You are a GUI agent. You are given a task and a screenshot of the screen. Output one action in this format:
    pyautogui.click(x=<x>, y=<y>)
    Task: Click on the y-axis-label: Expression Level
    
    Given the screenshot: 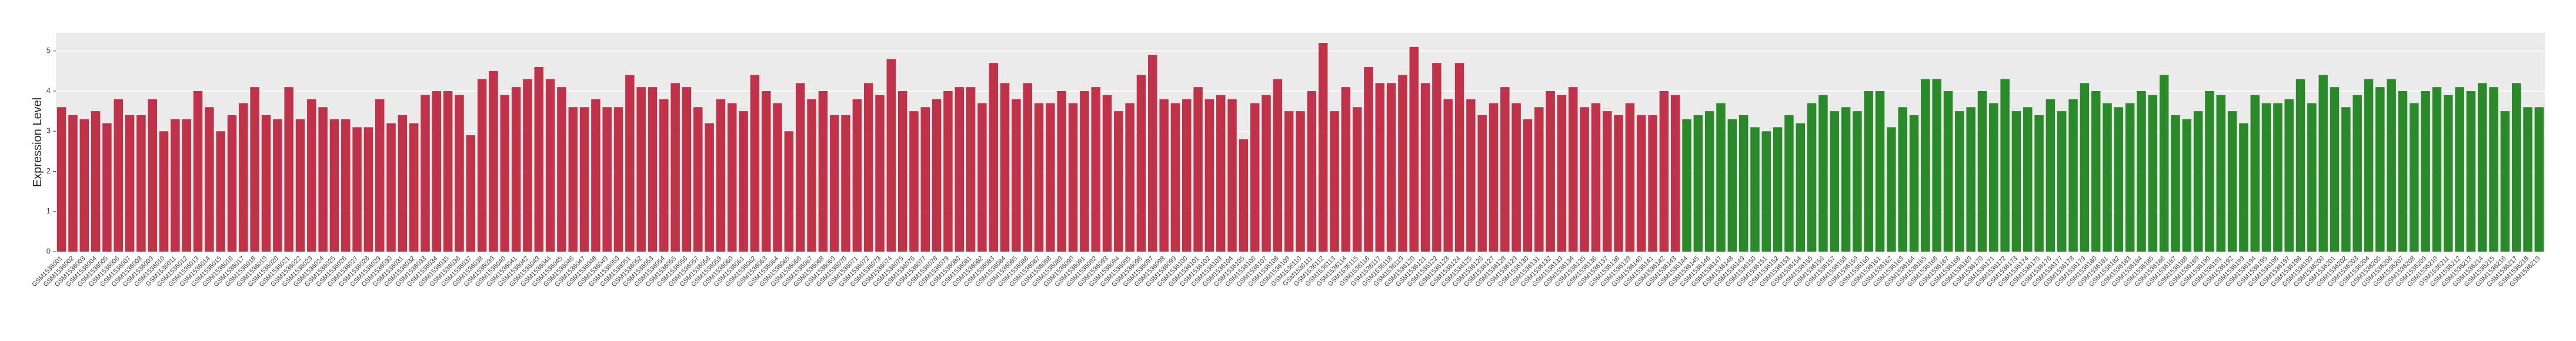 What is the action you would take?
    pyautogui.click(x=37, y=142)
    